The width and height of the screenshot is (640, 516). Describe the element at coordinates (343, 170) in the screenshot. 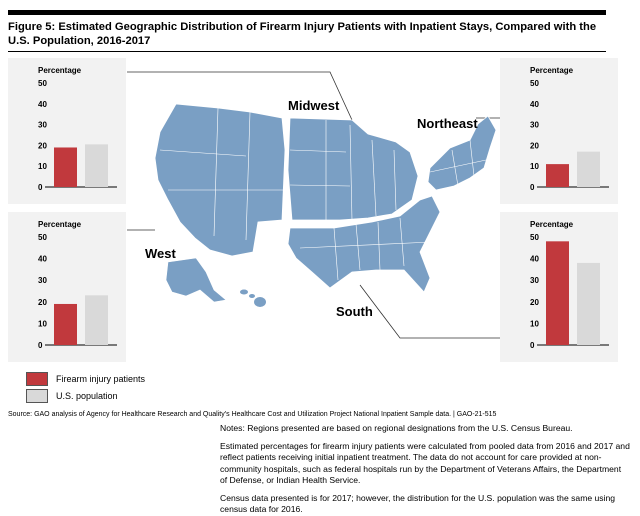

I see `map-midwest-borders` at that location.